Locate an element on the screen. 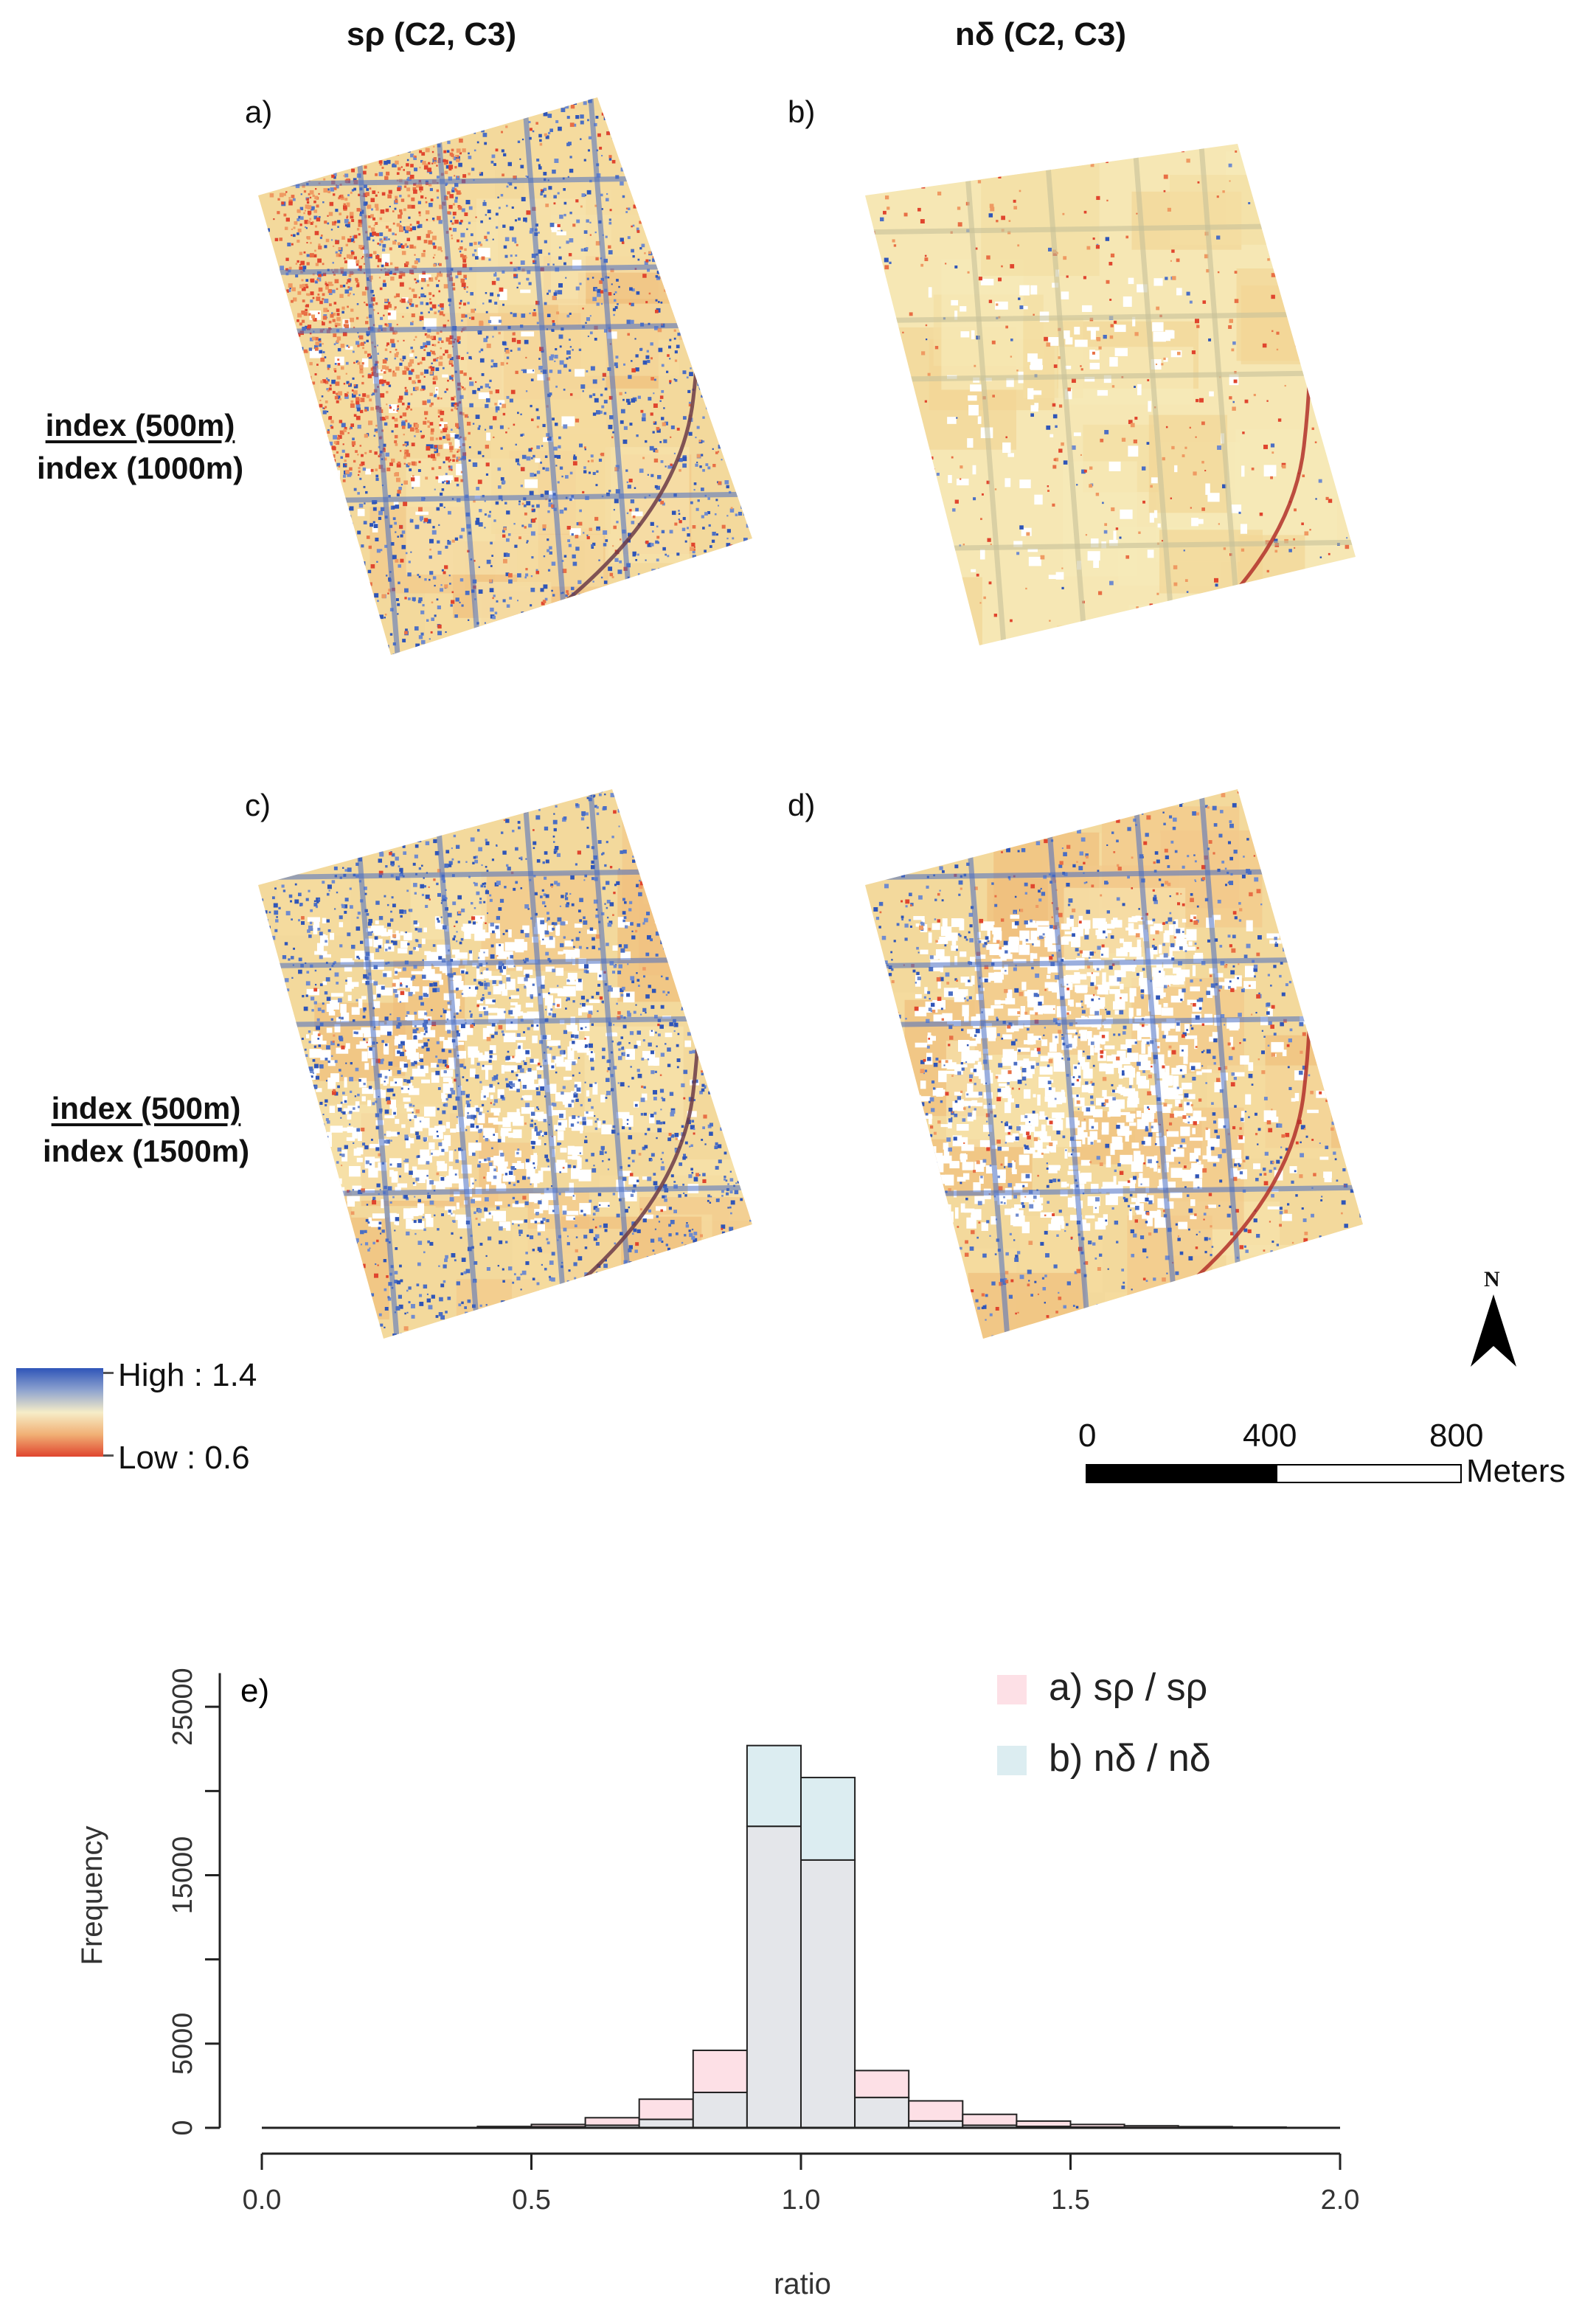  panel-label-b: b) is located at coordinates (802, 111).